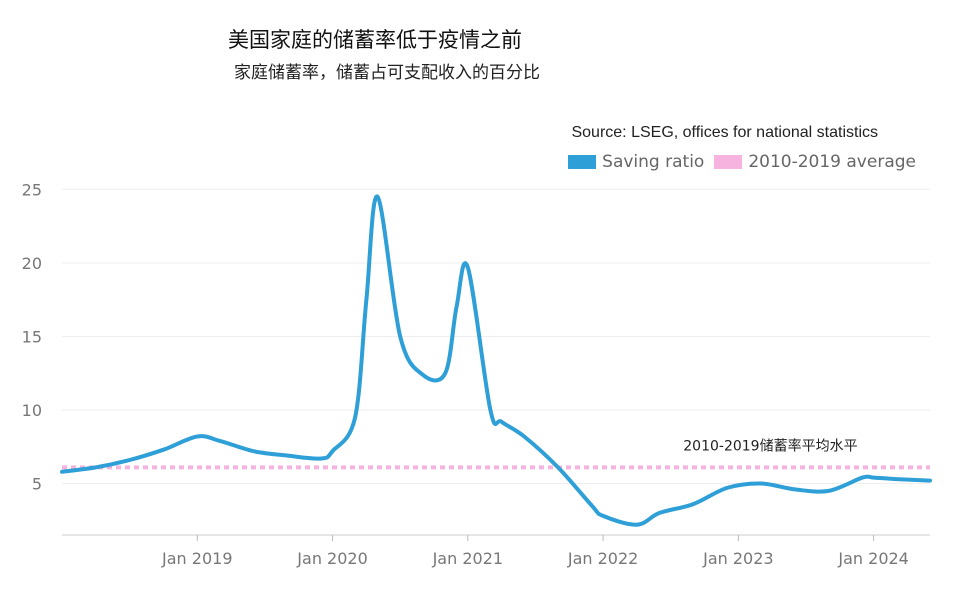  I want to click on x-tick-label-2023: Jan 2023, so click(737, 558).